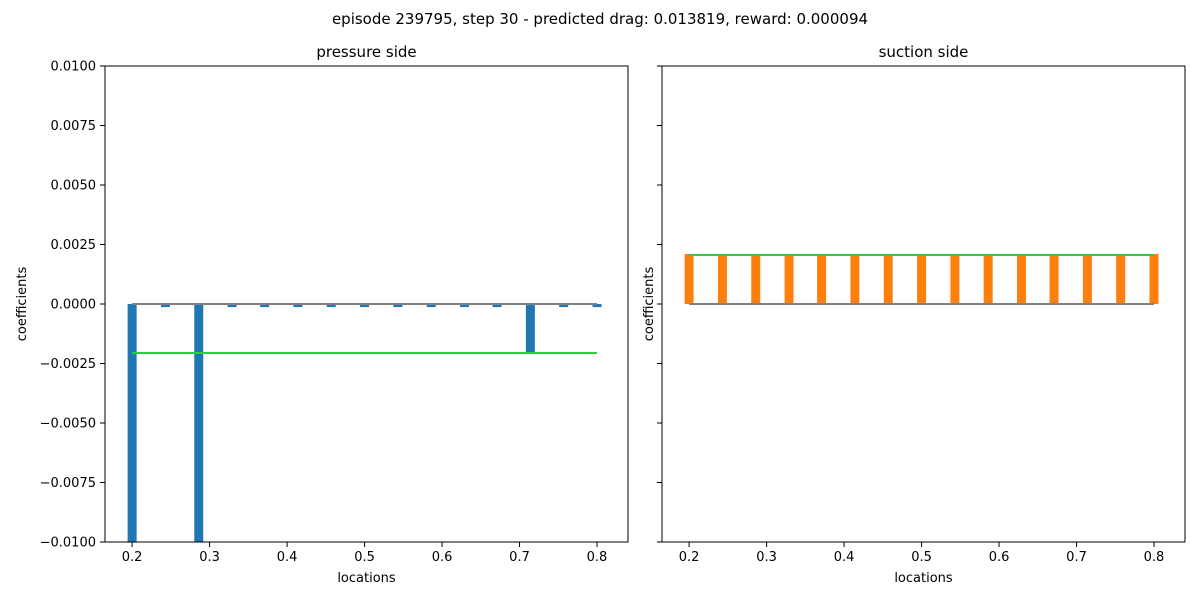  Describe the element at coordinates (68, 483) in the screenshot. I see `y-tick-label: −0.0075` at that location.